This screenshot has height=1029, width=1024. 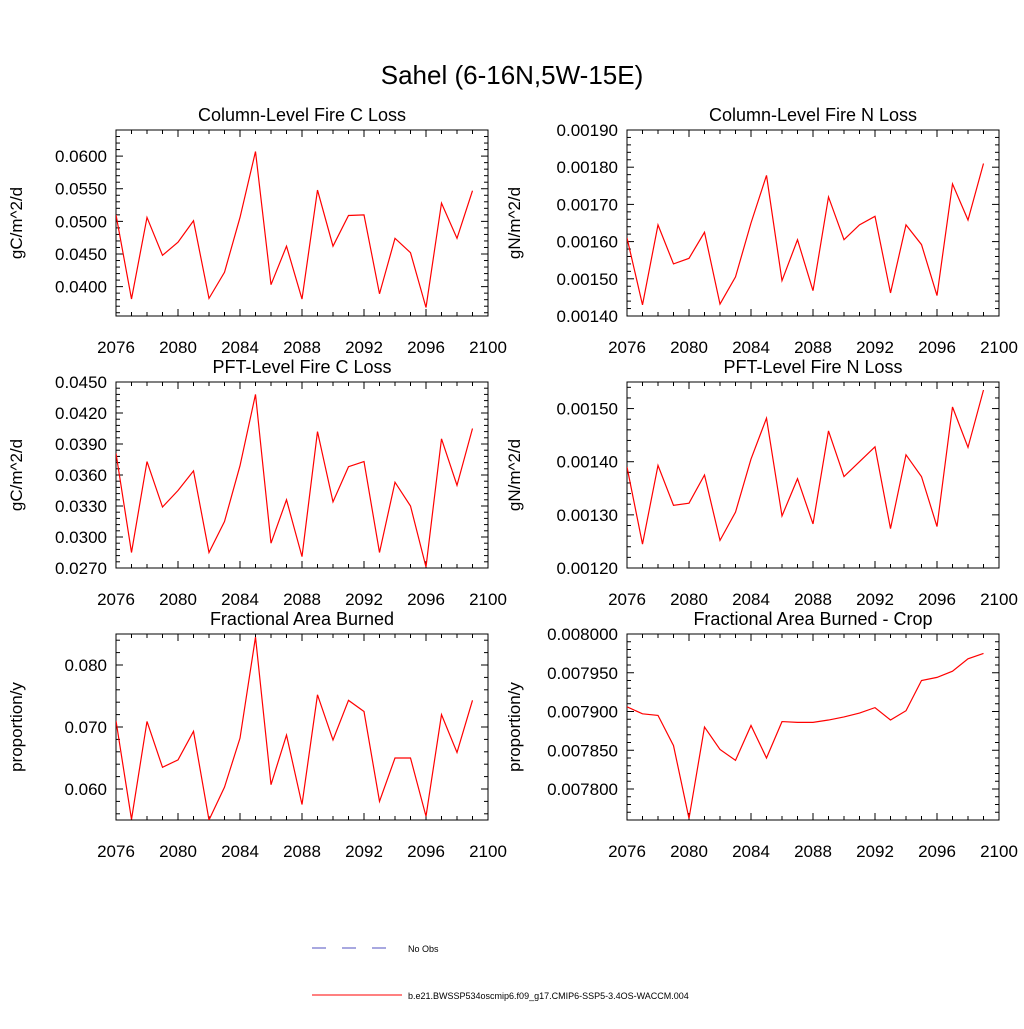 What do you see at coordinates (81, 413) in the screenshot?
I see `y-tick-label: 0.0420` at bounding box center [81, 413].